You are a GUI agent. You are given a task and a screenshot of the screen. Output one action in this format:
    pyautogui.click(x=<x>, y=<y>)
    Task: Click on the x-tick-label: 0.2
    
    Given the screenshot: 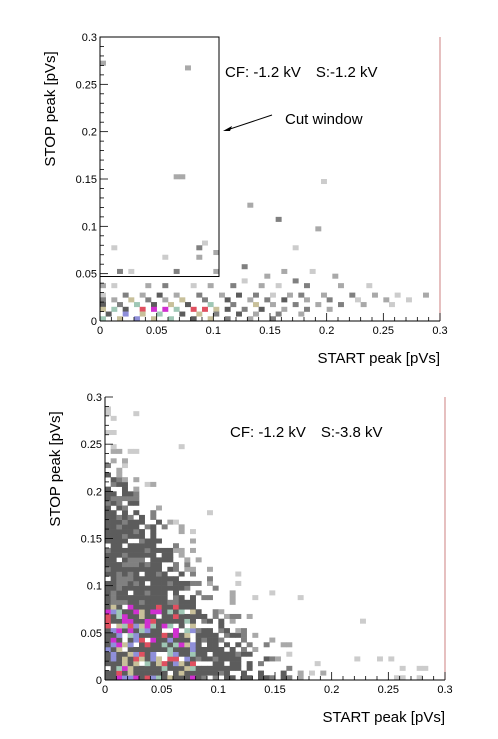 What is the action you would take?
    pyautogui.click(x=331, y=690)
    